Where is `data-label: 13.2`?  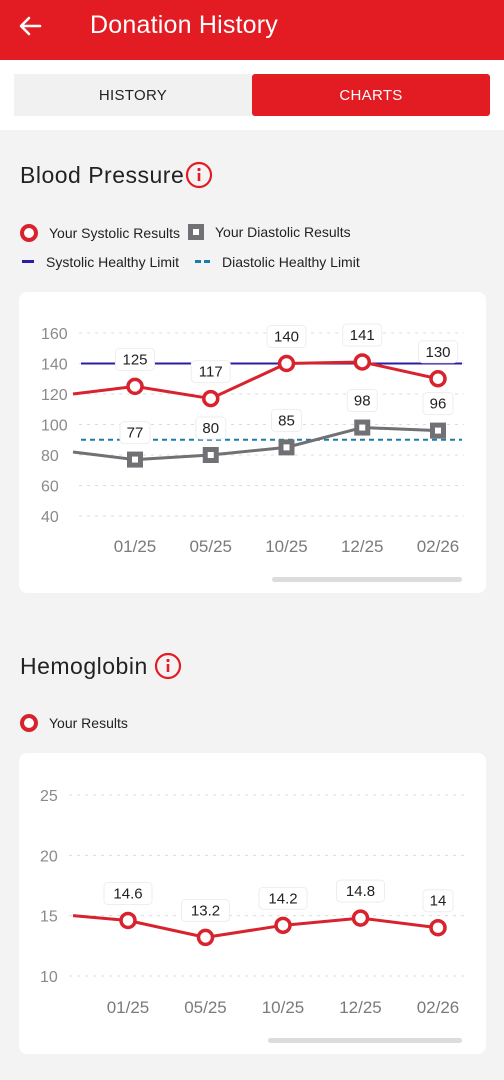 data-label: 13.2 is located at coordinates (205, 910).